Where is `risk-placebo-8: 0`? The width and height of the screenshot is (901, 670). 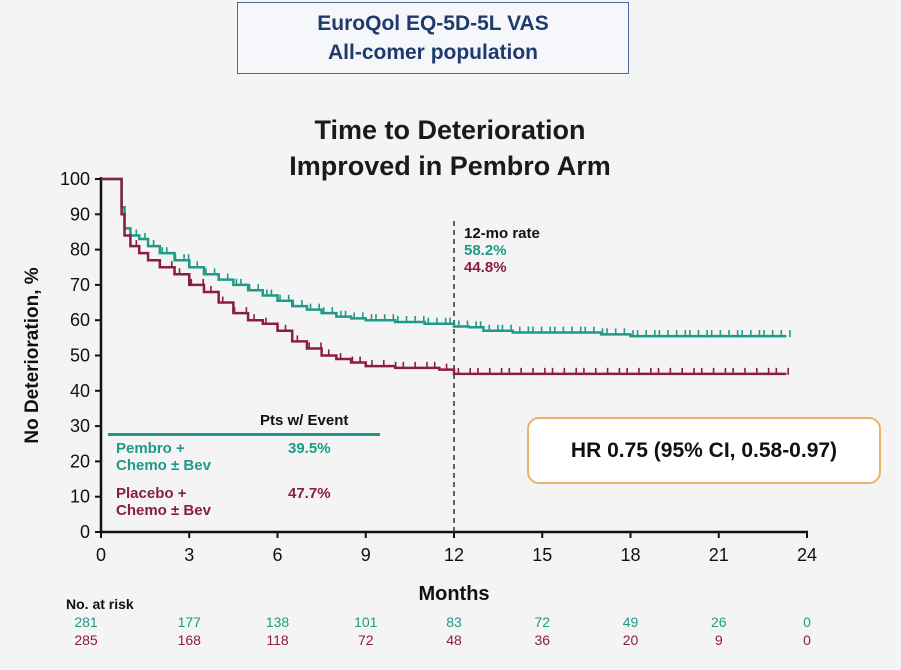 risk-placebo-8: 0 is located at coordinates (807, 640).